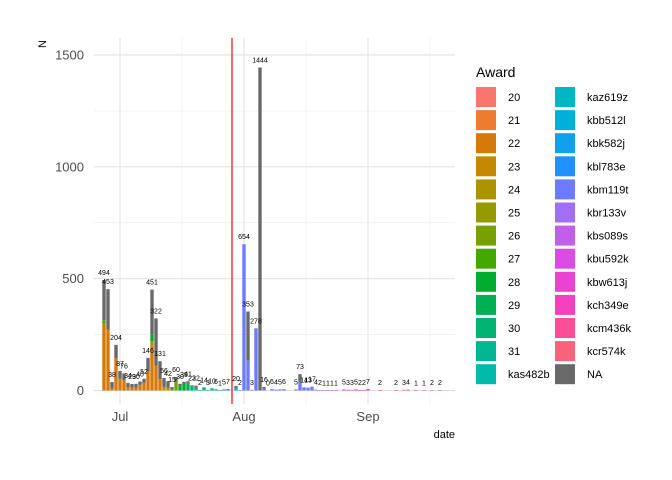  I want to click on bar-label: 4, so click(408, 383).